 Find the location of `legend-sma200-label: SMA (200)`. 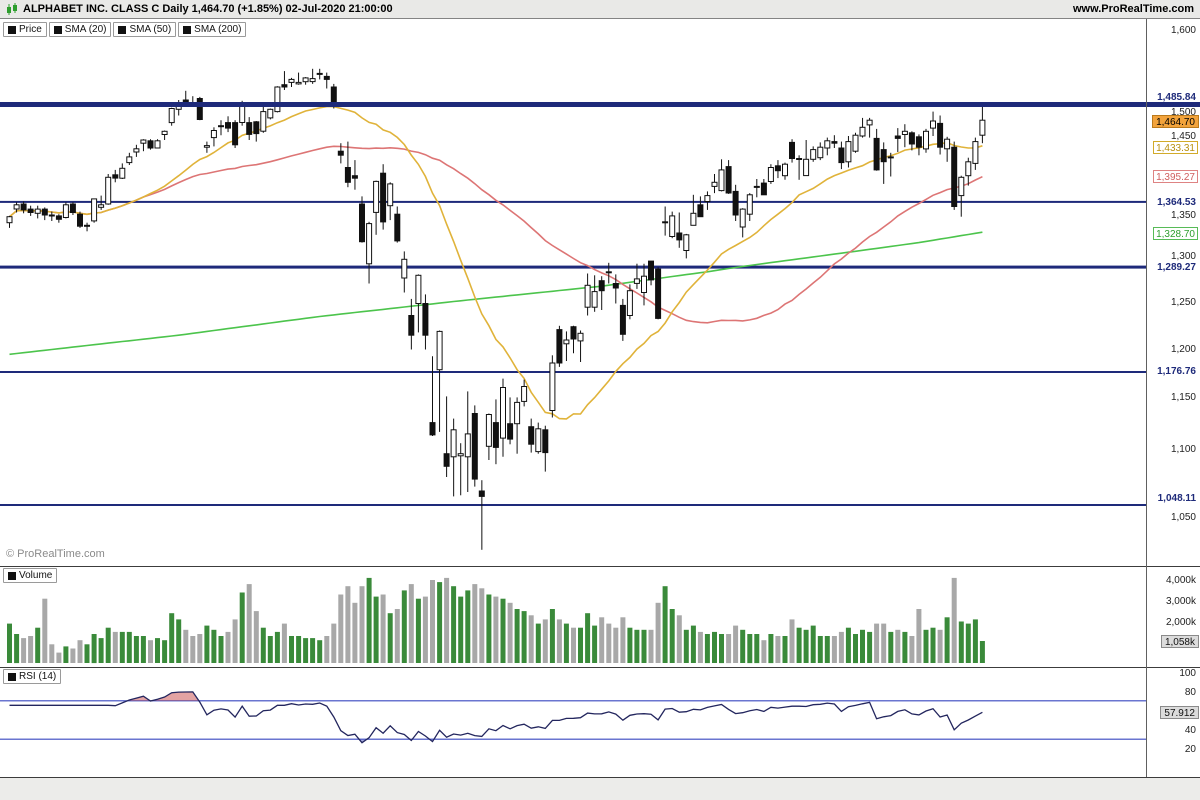

legend-sma200-label: SMA (200) is located at coordinates (218, 29).